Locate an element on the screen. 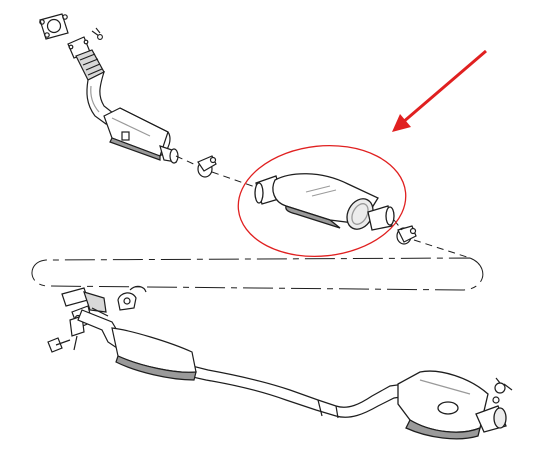  intermediate-pipe is located at coordinates (243, 364).